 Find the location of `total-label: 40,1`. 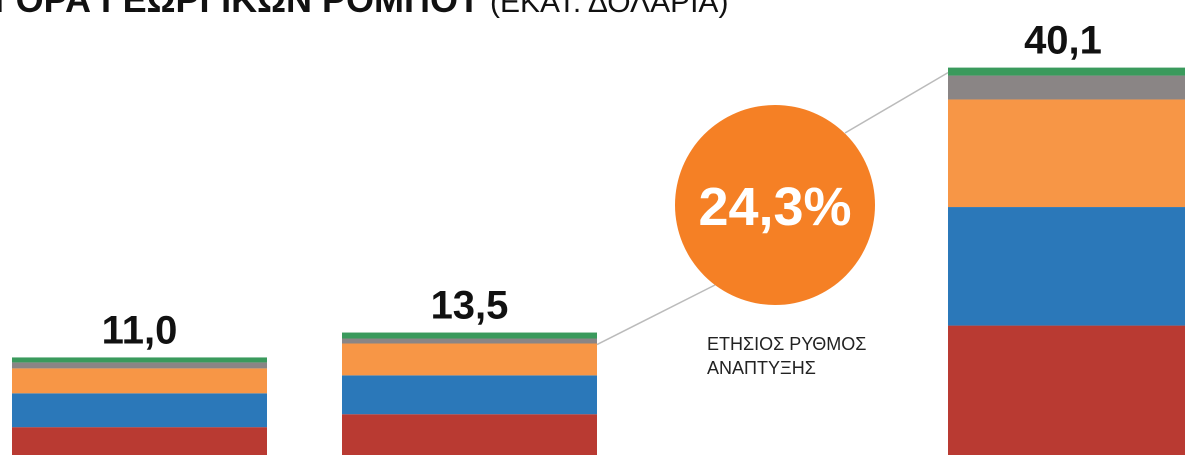

total-label: 40,1 is located at coordinates (1063, 41).